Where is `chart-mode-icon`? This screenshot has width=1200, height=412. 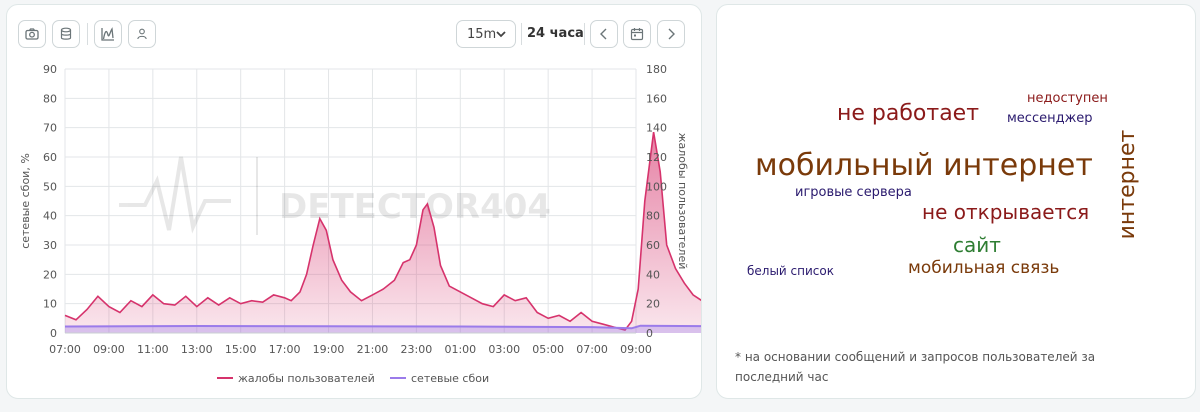
chart-mode-icon is located at coordinates (107, 34).